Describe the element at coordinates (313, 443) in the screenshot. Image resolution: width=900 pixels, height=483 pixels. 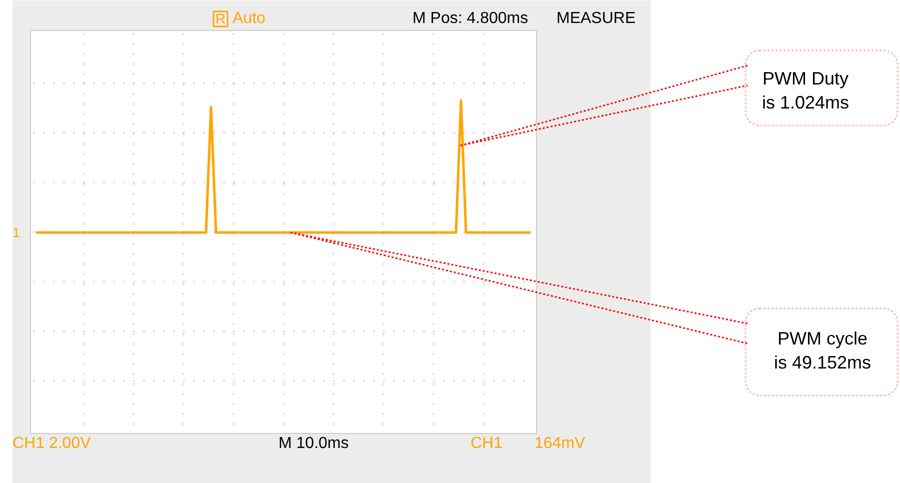
I see `text: M 10.0ms` at that location.